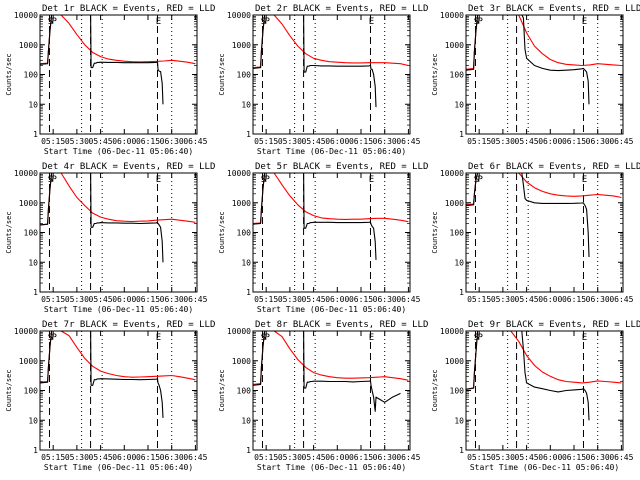  What do you see at coordinates (341, 167) in the screenshot?
I see `panel-title: Det 5r BLACK = Events, RED = LLD` at bounding box center [341, 167].